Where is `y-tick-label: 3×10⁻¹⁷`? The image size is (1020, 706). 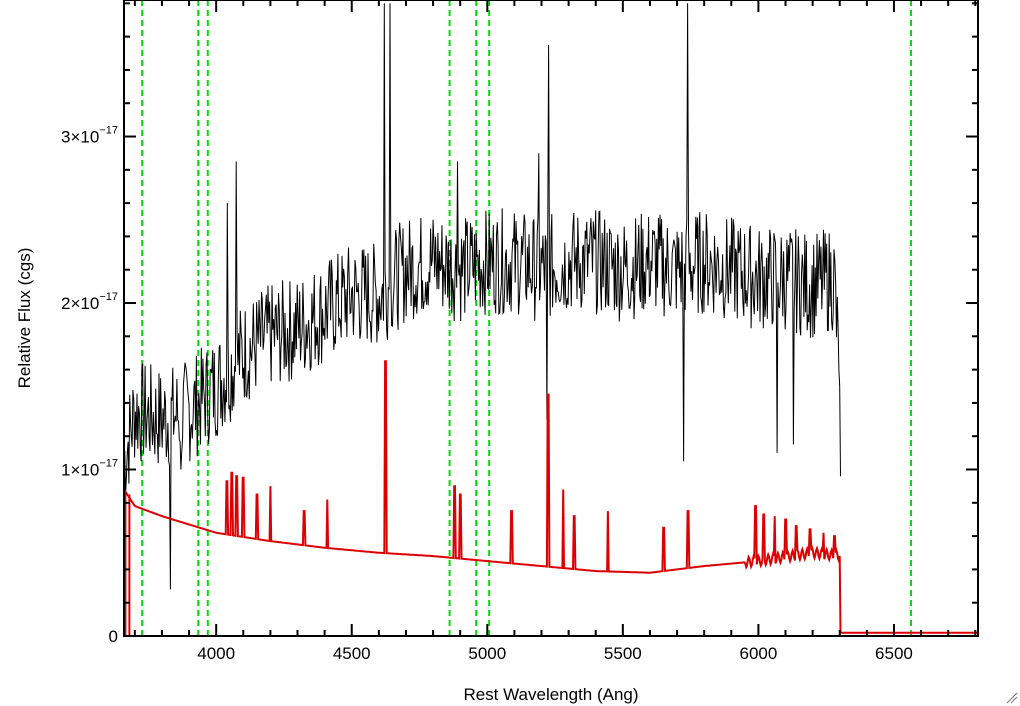
y-tick-label: 3×10⁻¹⁷ is located at coordinates (89, 136).